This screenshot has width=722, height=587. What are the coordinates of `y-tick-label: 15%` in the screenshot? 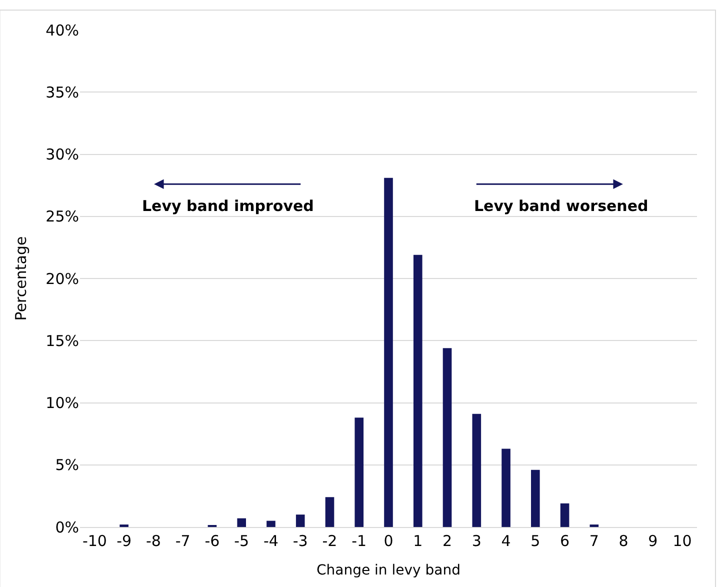 It's located at (62, 341).